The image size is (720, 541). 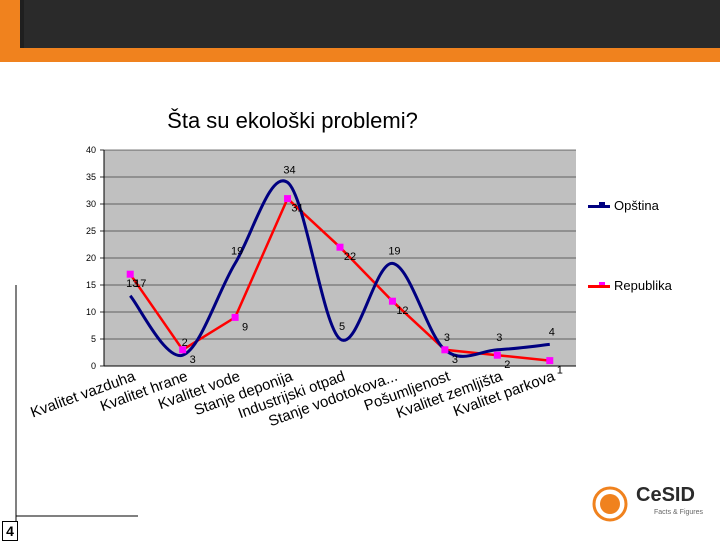 I want to click on data-label-republika: 31, so click(x=297, y=209).